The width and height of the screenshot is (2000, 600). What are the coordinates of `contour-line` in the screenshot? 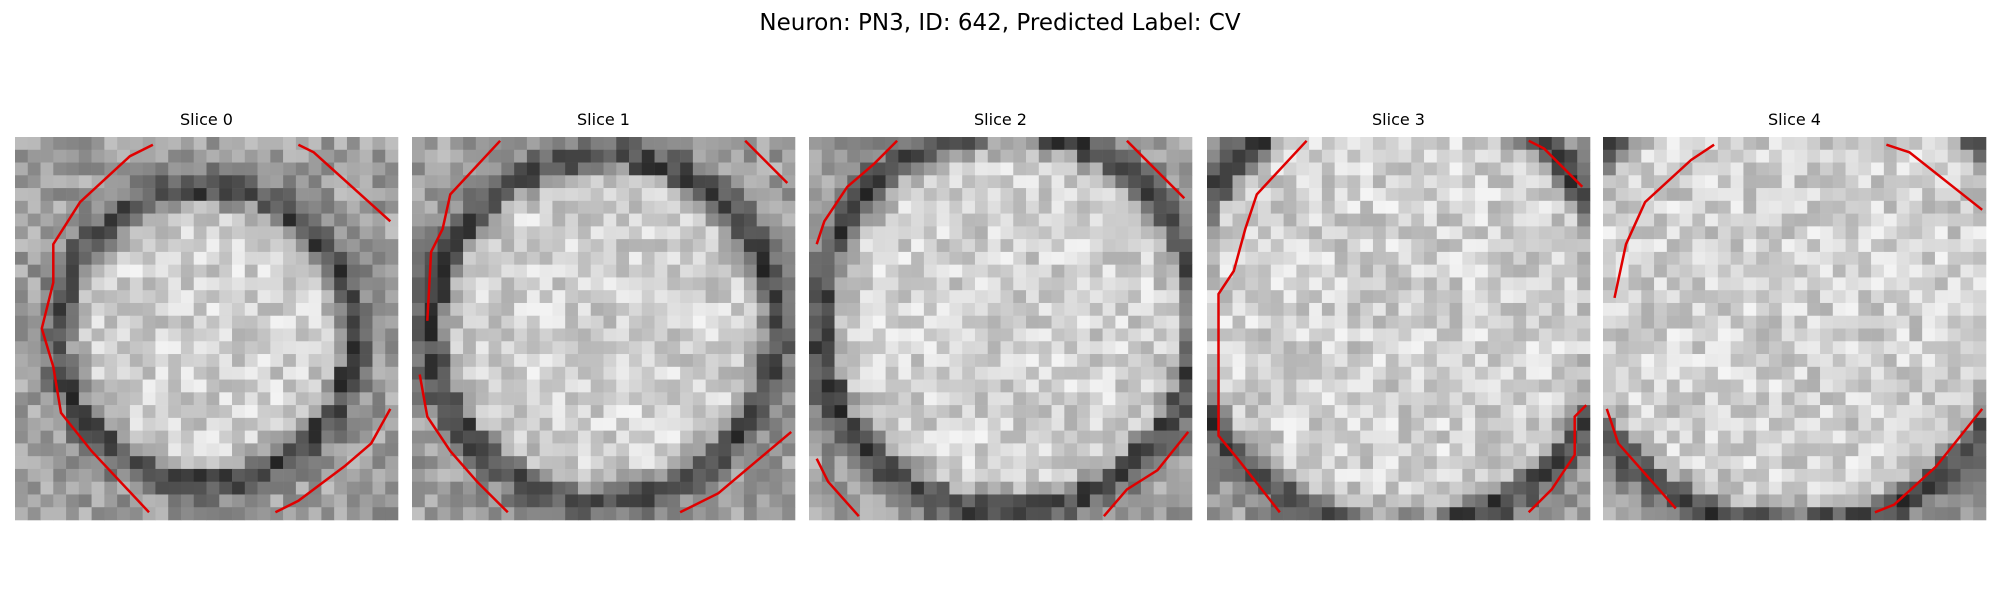 It's located at (1156, 169).